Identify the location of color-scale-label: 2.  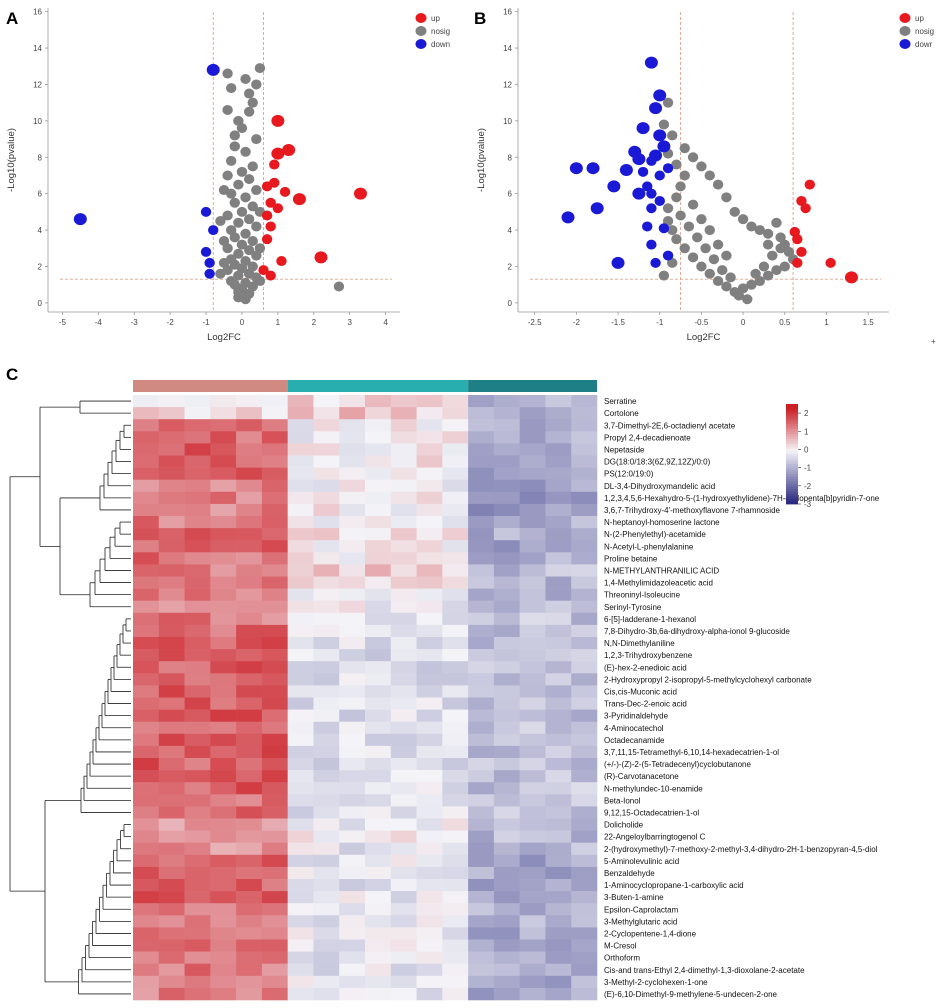
(806, 413).